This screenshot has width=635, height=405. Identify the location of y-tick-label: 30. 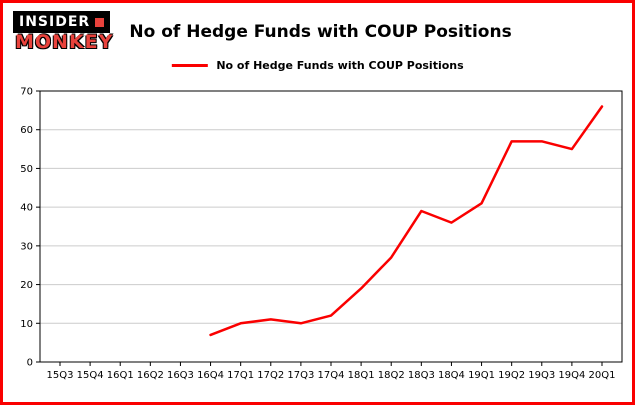
(26, 246).